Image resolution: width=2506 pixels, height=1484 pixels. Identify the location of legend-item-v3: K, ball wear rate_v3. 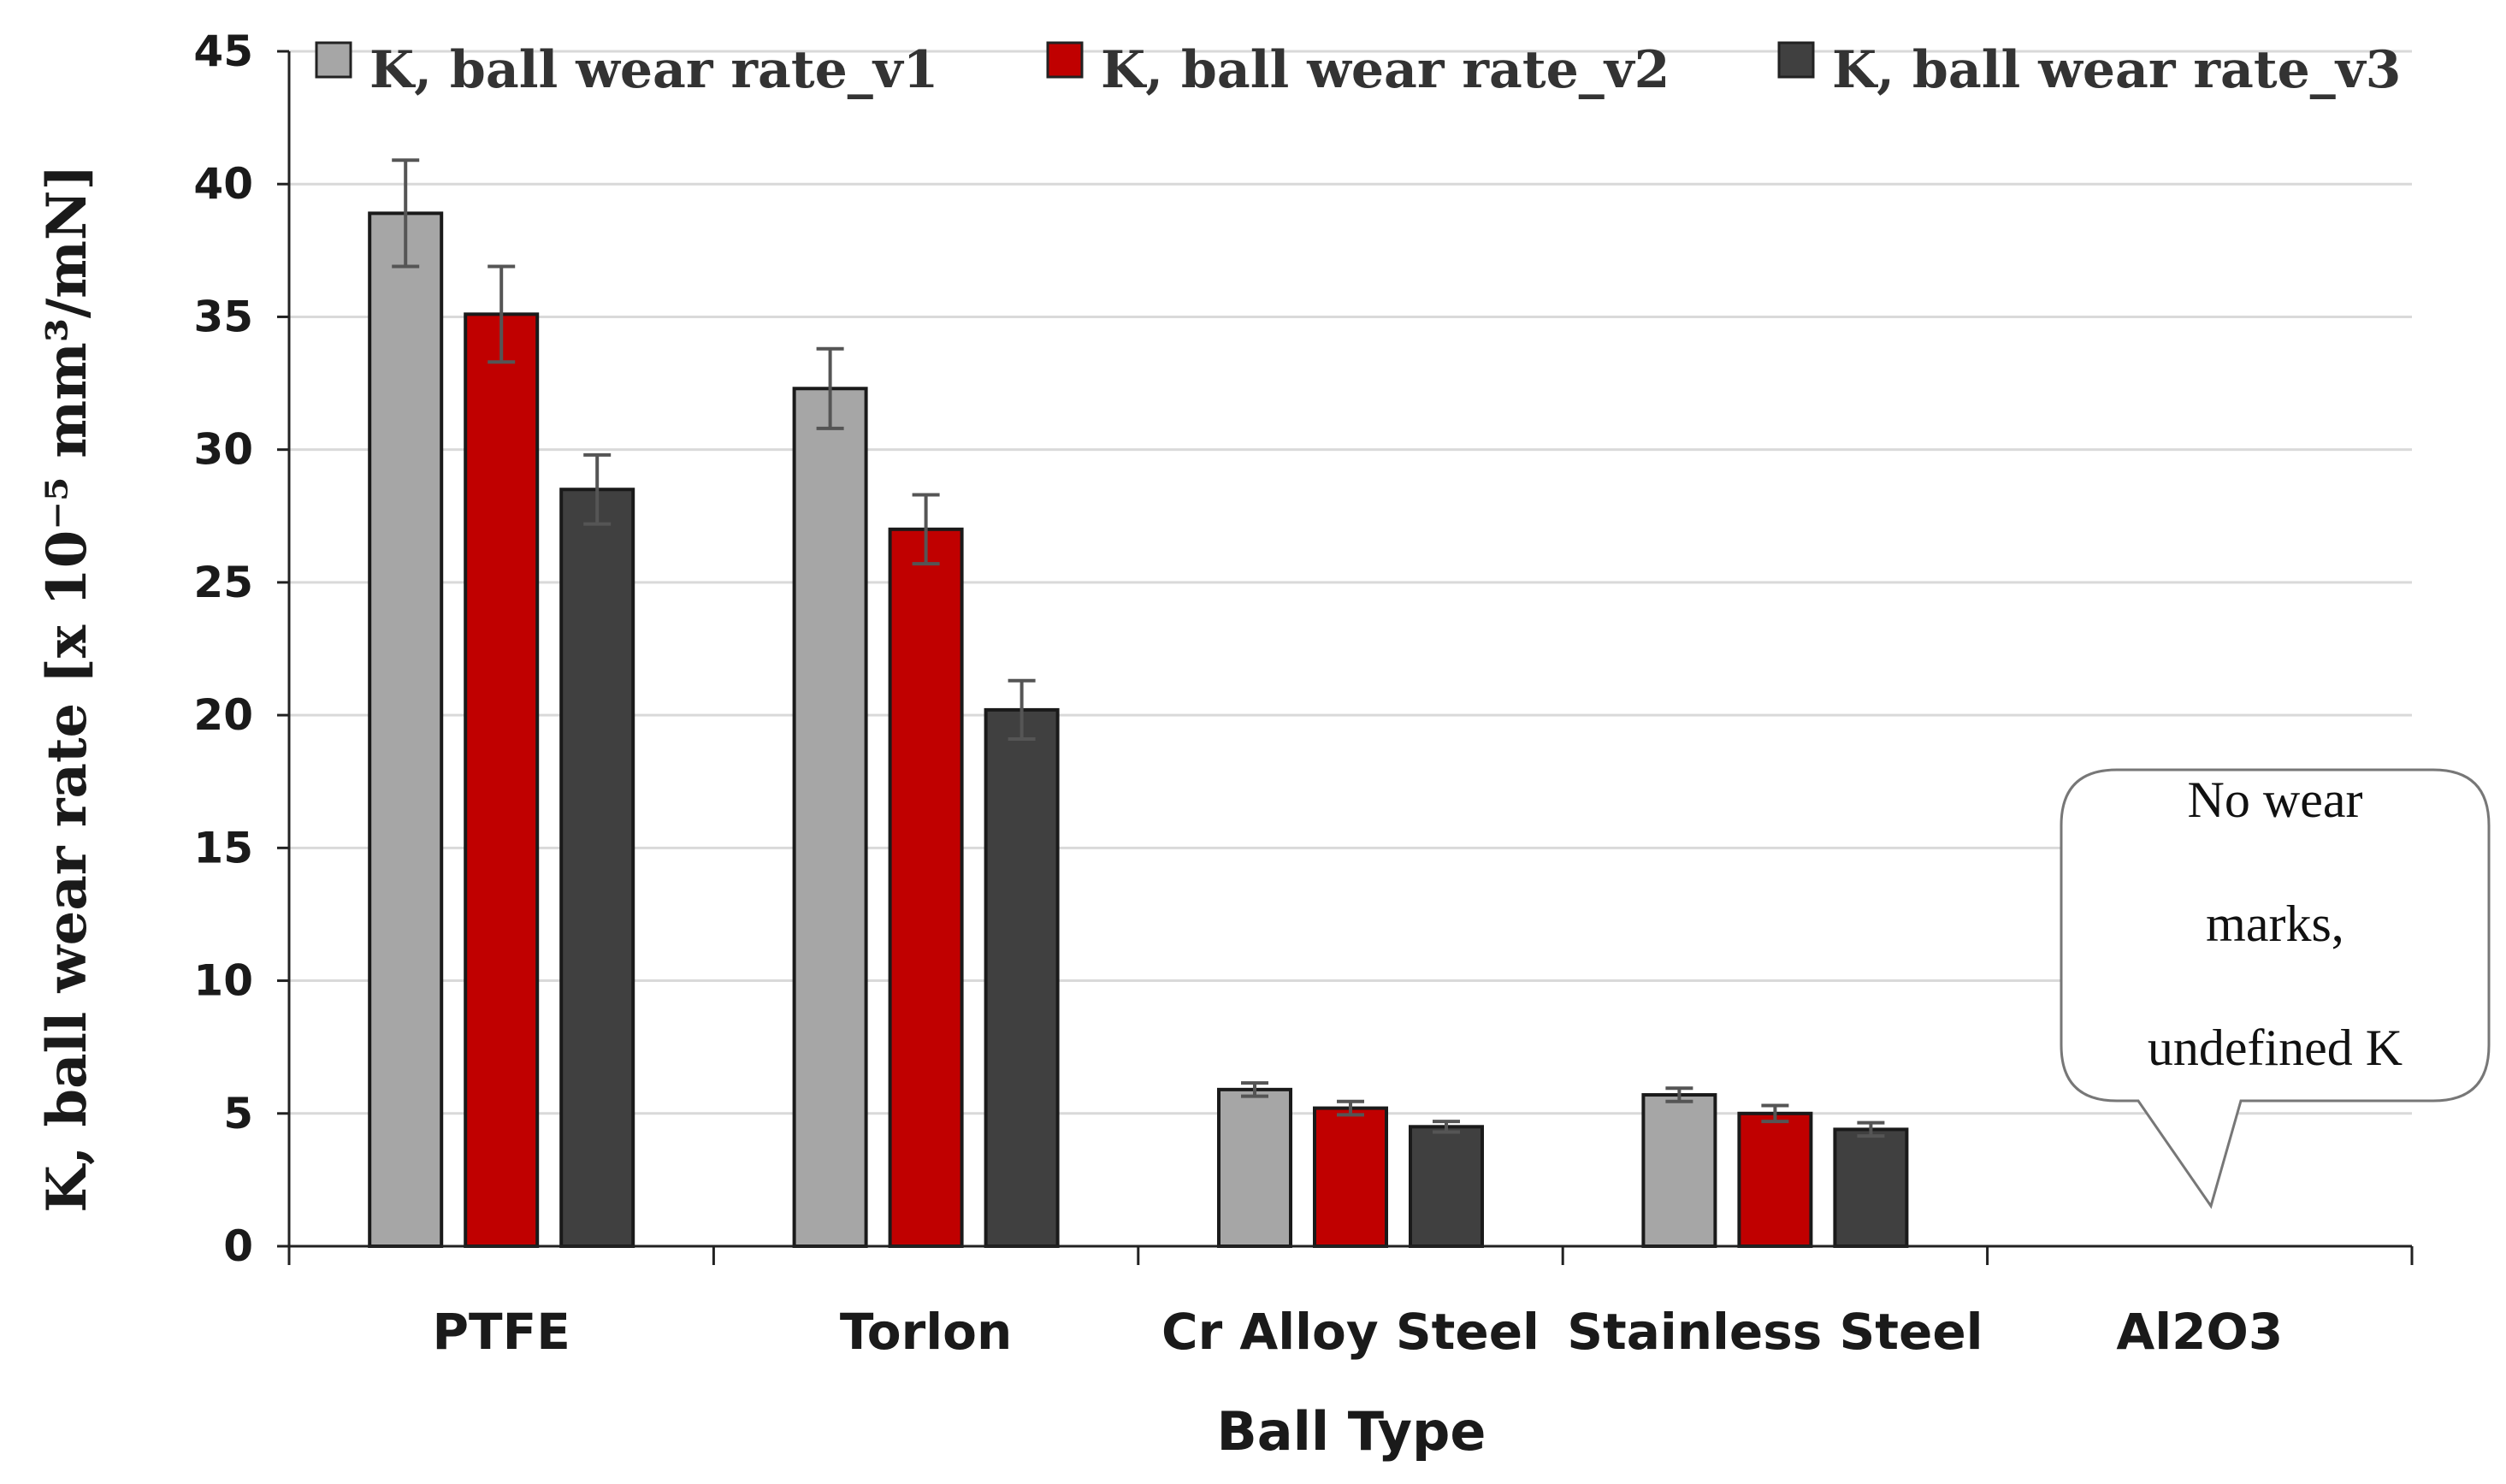
(2089, 70).